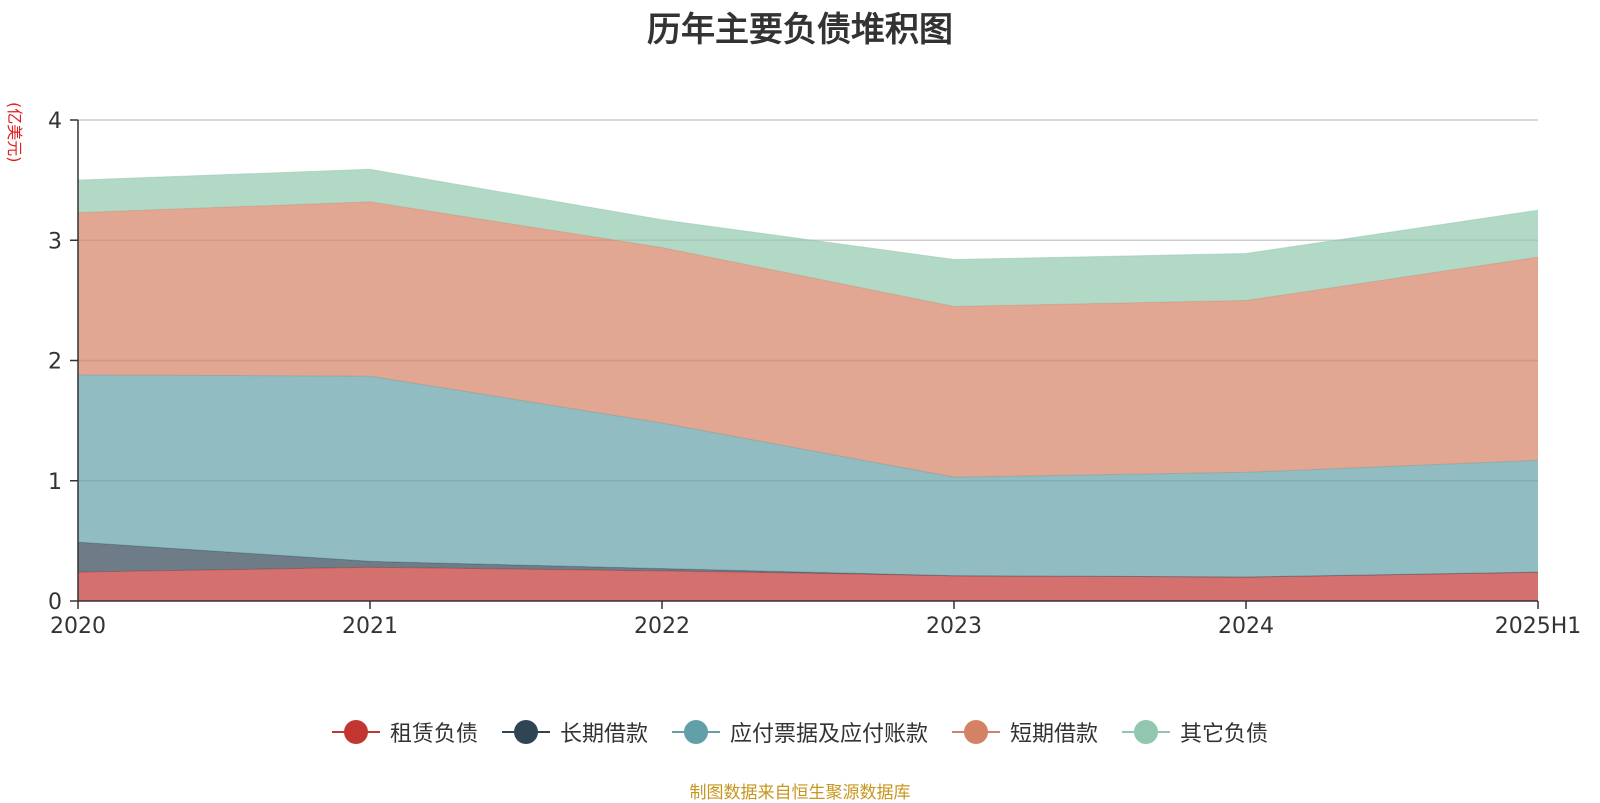 The width and height of the screenshot is (1600, 803). I want to click on legend-item: 应付票据及应付账款, so click(799, 732).